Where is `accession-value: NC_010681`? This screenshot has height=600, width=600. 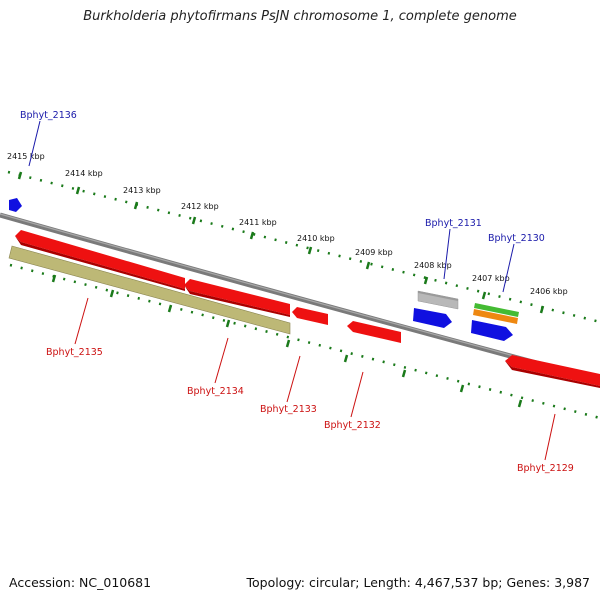
accession-value: NC_010681 is located at coordinates (115, 582).